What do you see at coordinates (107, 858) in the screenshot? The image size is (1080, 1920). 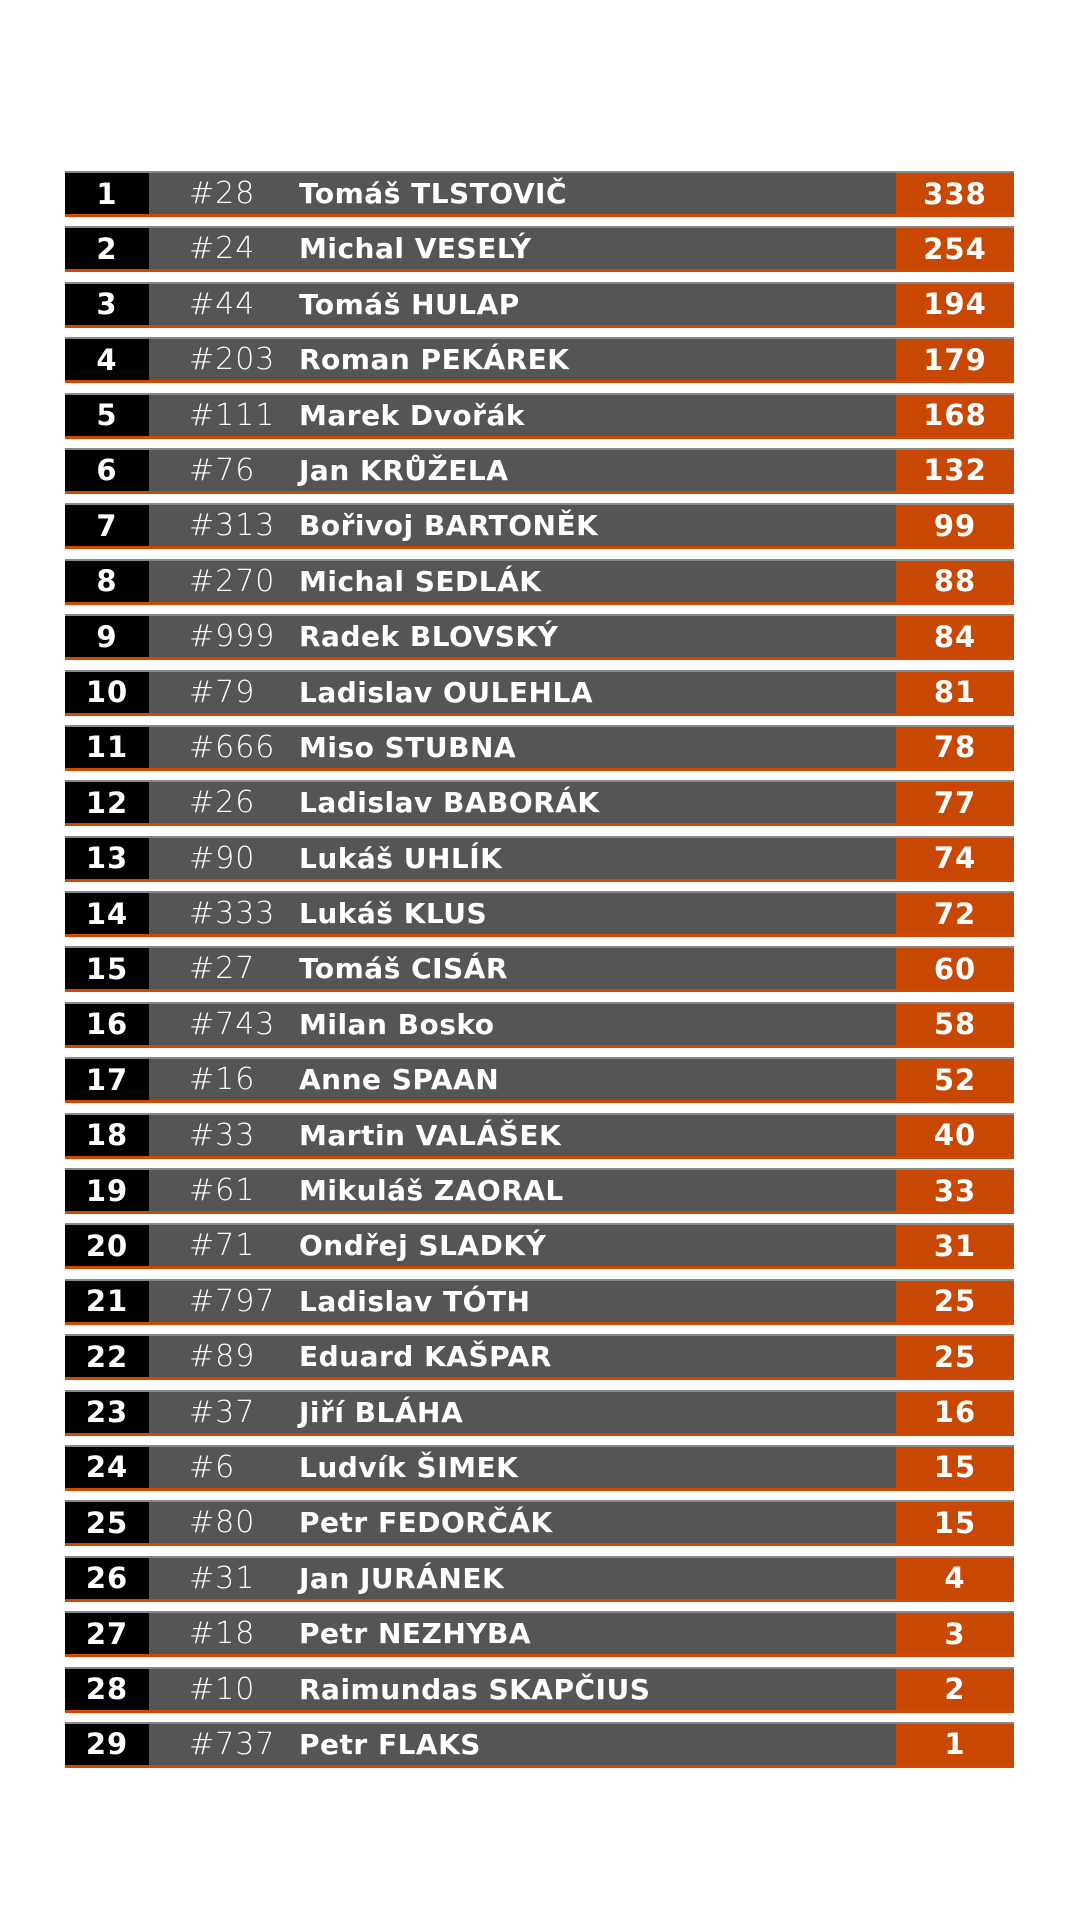 I see `rank-cell: 13` at bounding box center [107, 858].